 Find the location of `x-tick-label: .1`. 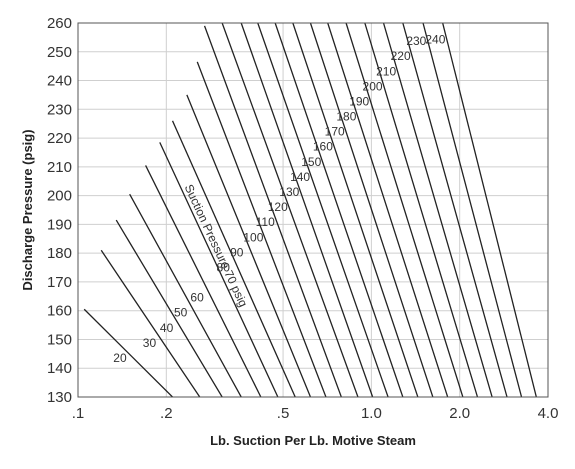

x-tick-label: .1 is located at coordinates (78, 413).